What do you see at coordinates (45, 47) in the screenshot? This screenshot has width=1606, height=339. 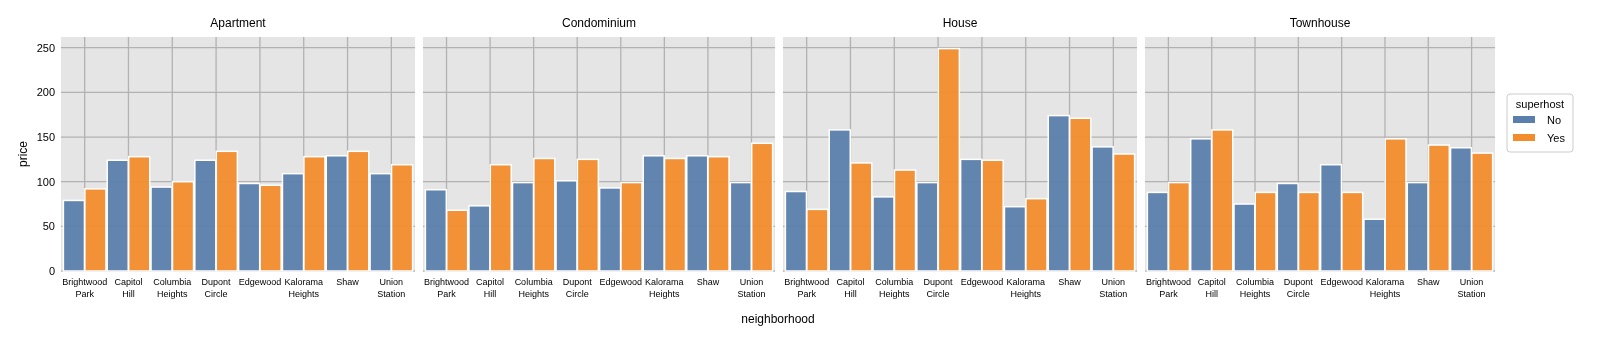 I see `y-tick-label: 250` at bounding box center [45, 47].